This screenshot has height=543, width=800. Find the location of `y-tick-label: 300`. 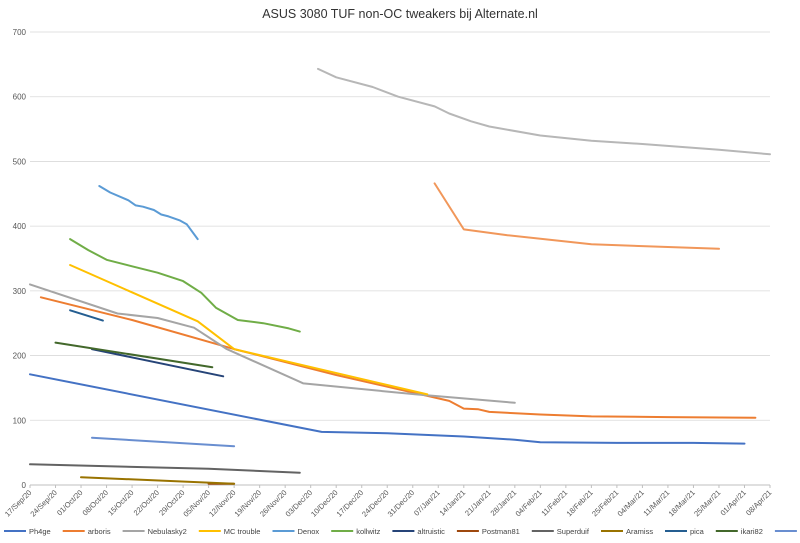

y-tick-label: 300 is located at coordinates (20, 291).